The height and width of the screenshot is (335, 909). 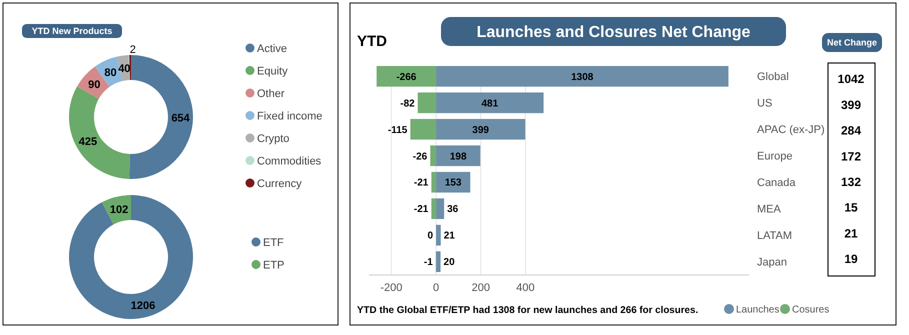 I want to click on legend-label: Cosures, so click(x=811, y=310).